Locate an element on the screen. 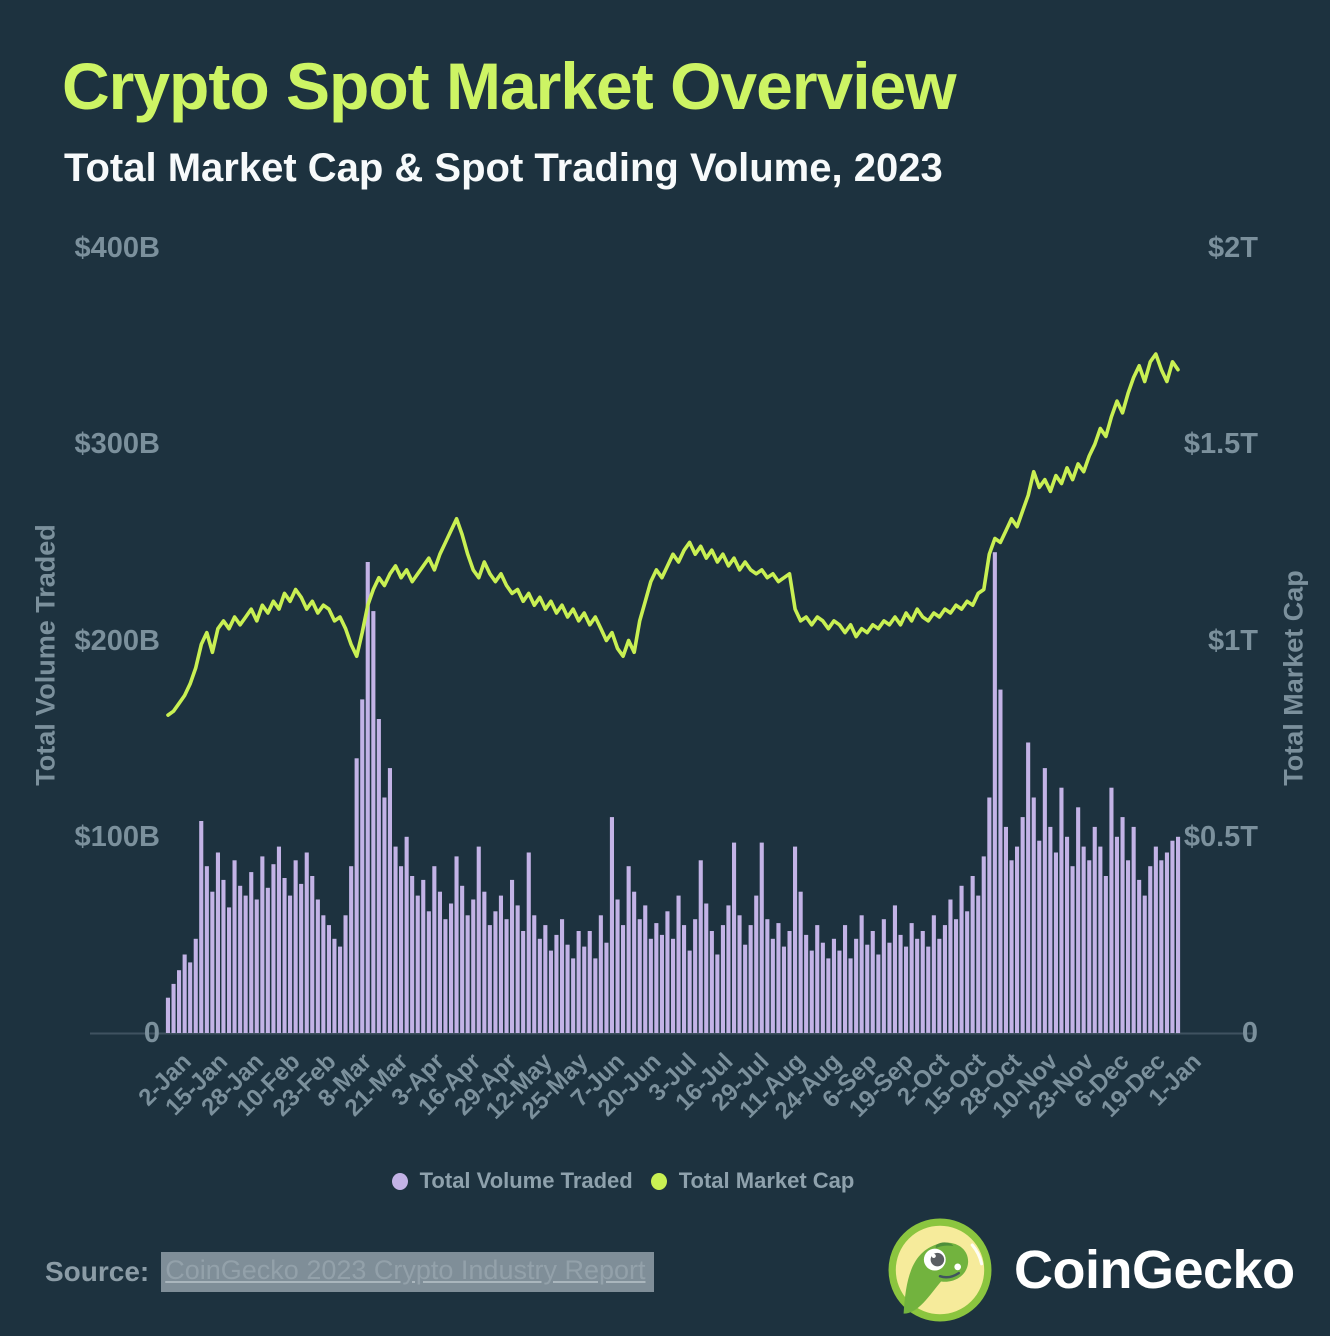 The height and width of the screenshot is (1336, 1330). legend-label-marketcap: Total Market Cap is located at coordinates (766, 1180).